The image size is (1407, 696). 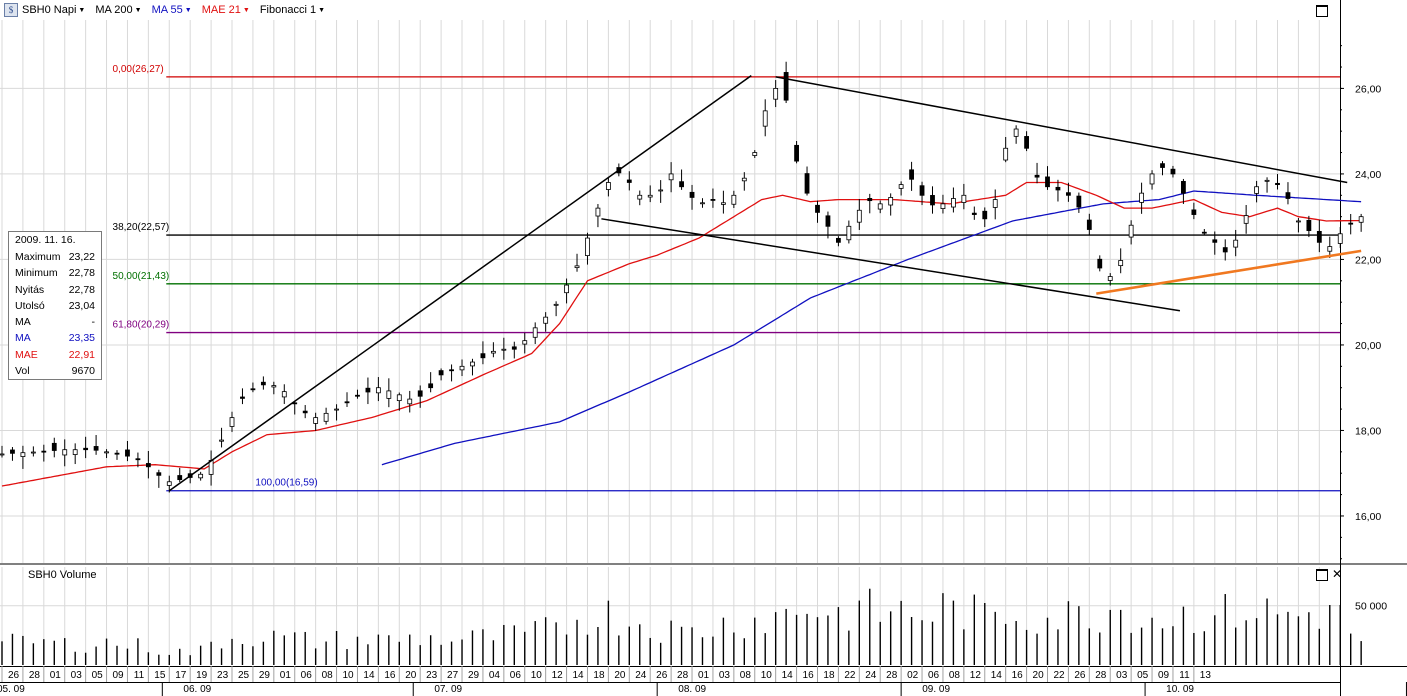 What do you see at coordinates (45, 10) in the screenshot?
I see `symbol-selector: $ SBH0 Napi ▼` at bounding box center [45, 10].